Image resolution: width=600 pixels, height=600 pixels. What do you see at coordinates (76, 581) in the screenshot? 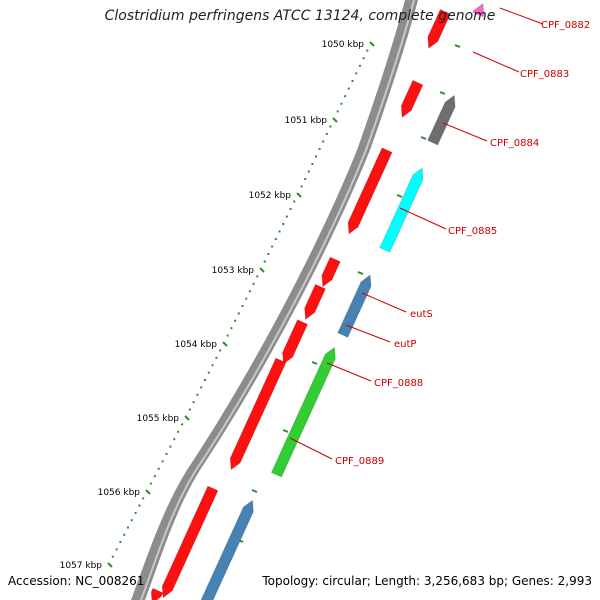
I see `accession-text: Accession: NC_008261` at bounding box center [76, 581].